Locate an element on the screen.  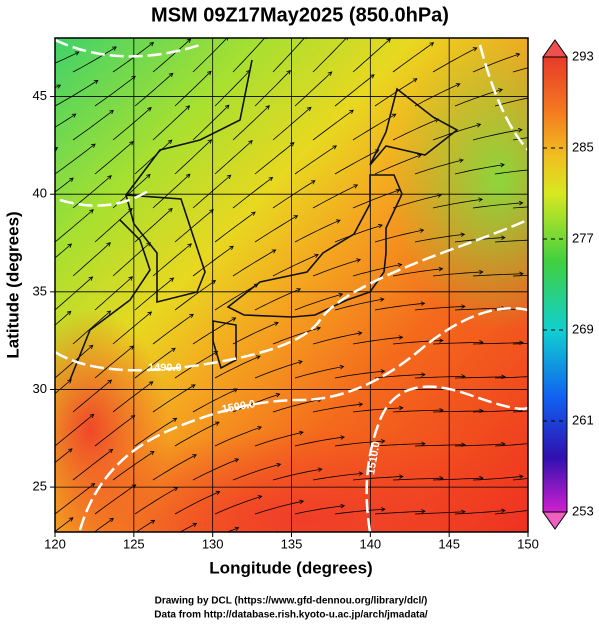
colorbar: 253 261 269 277 285 293 is located at coordinates (568, 284).